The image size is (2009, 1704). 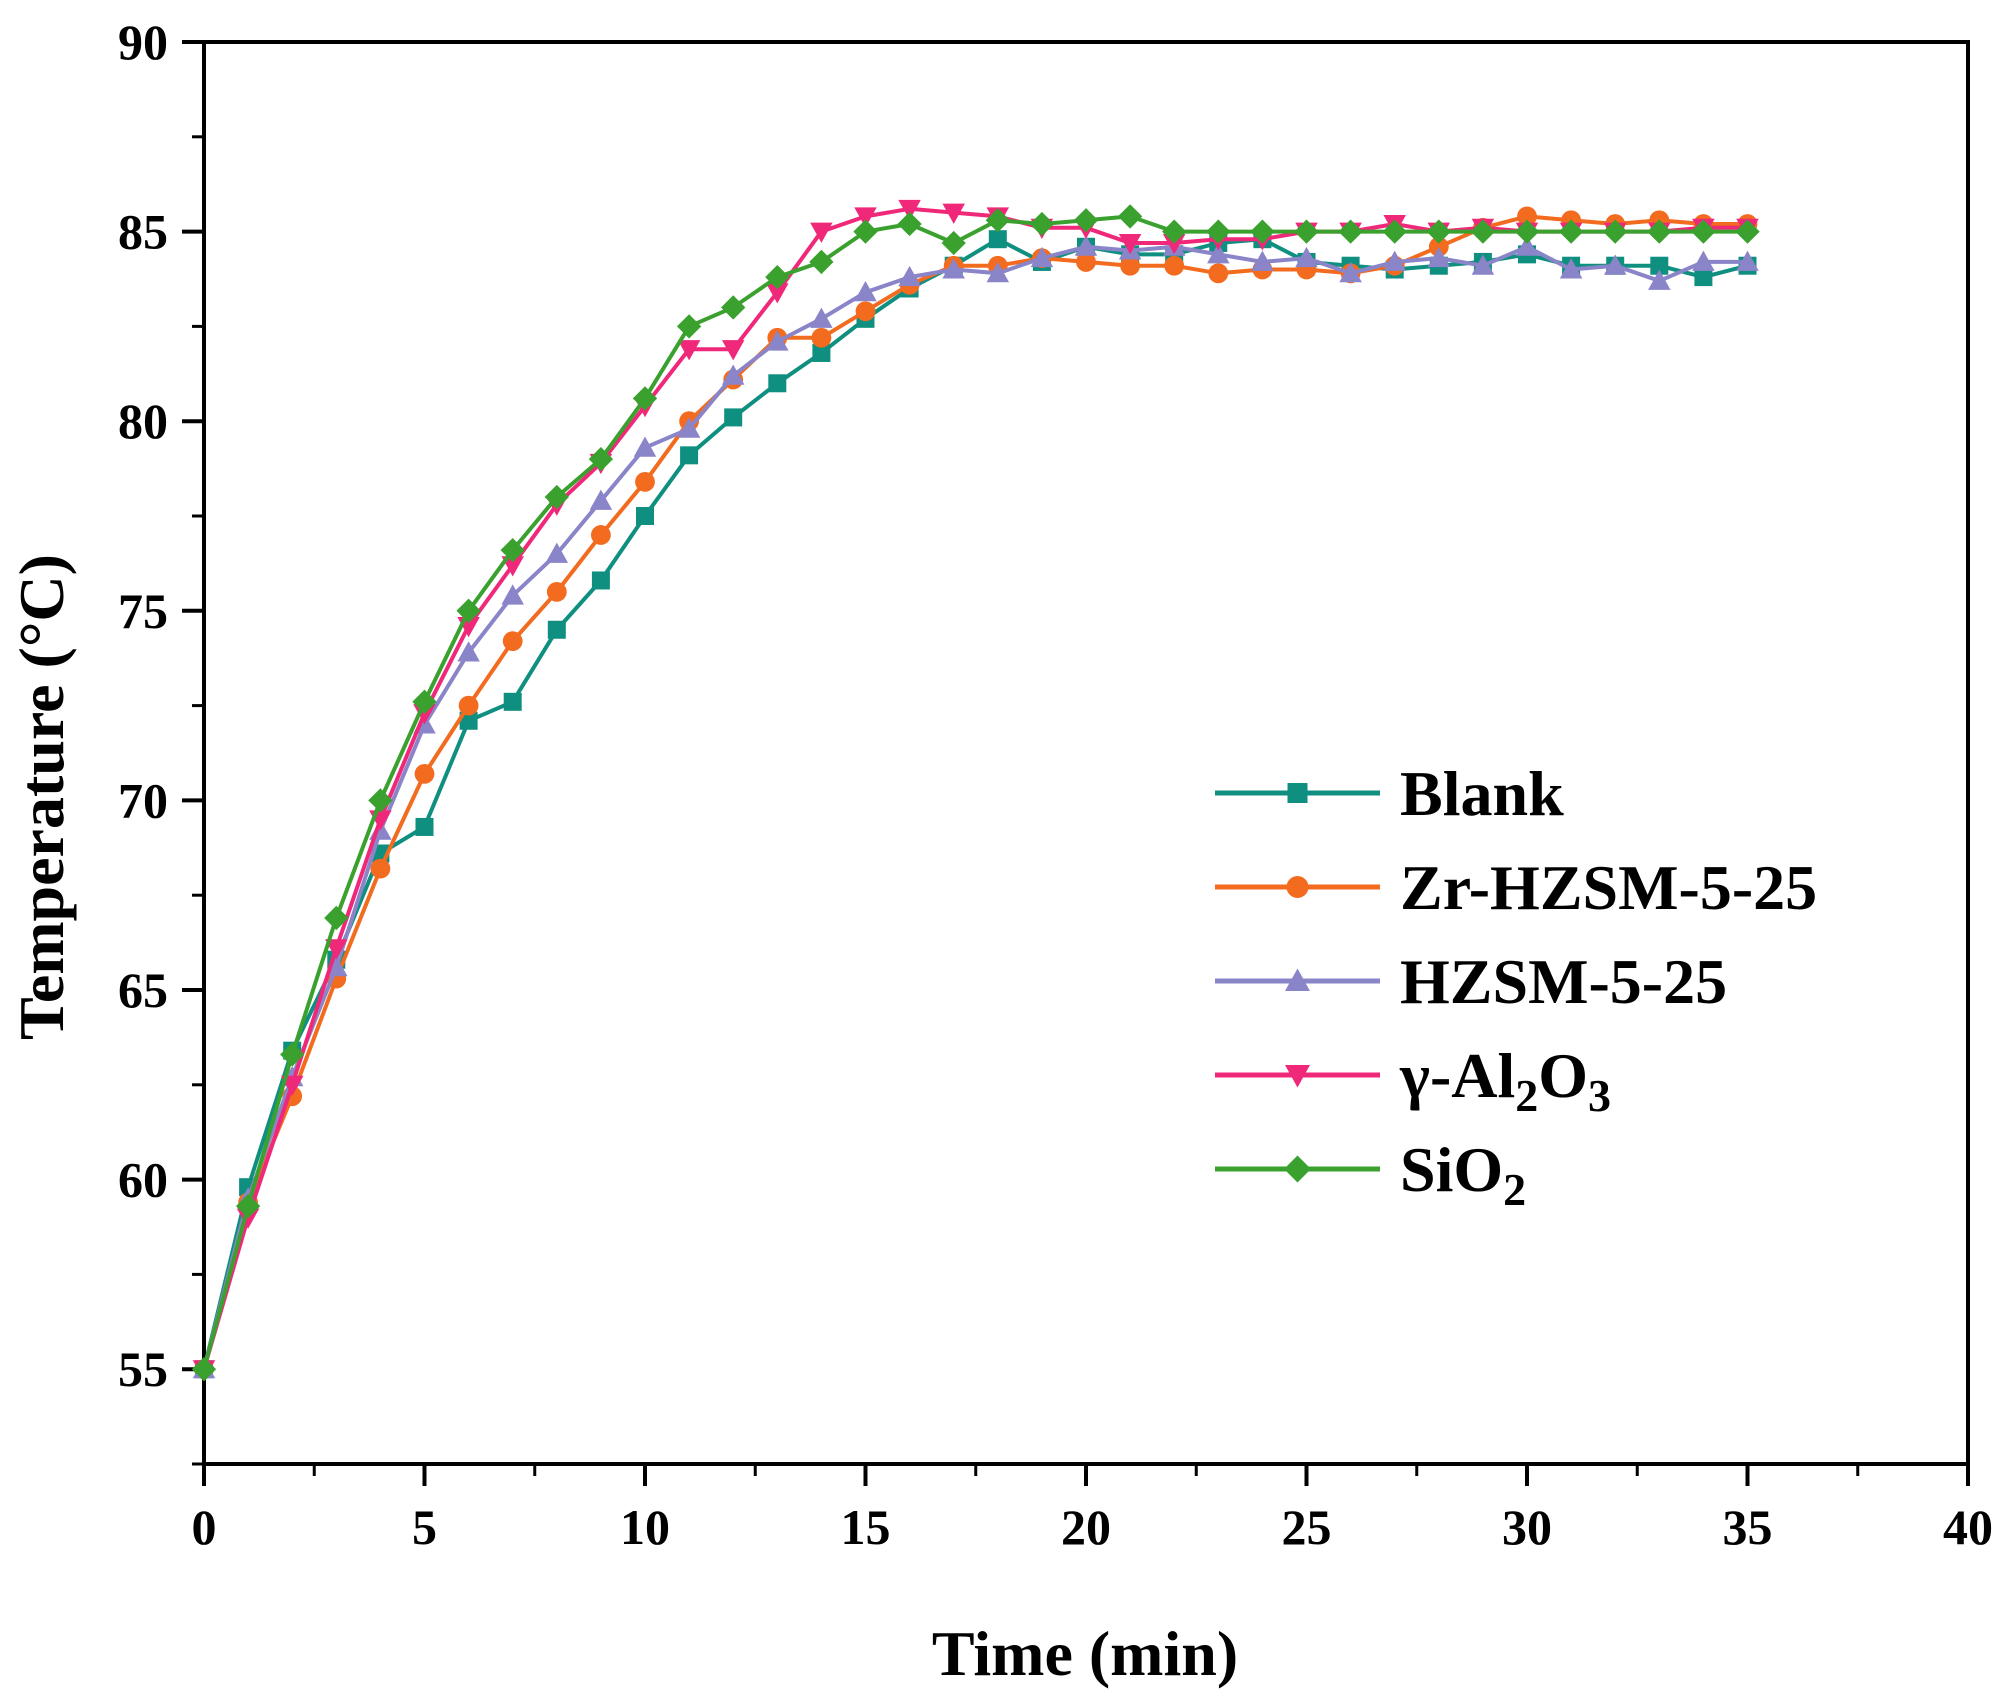 I want to click on legend: Blank Zr-HZSM-5-25 HZSM-5-25 γ-Al2O3 SiO2, so click(x=1516, y=986).